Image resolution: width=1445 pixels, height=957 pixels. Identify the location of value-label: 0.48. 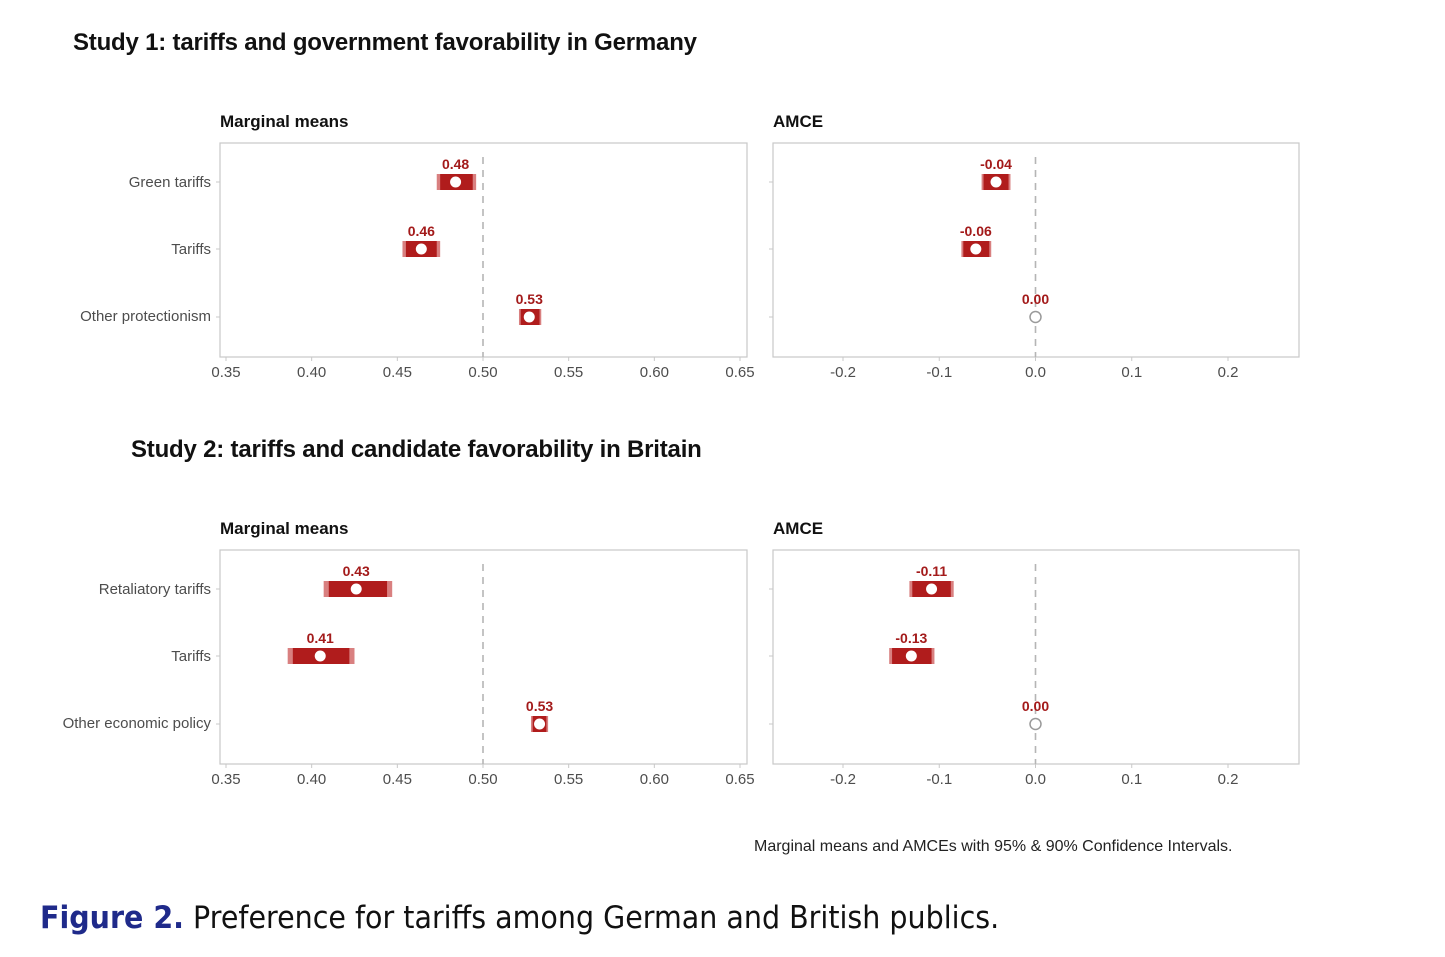
(455, 164).